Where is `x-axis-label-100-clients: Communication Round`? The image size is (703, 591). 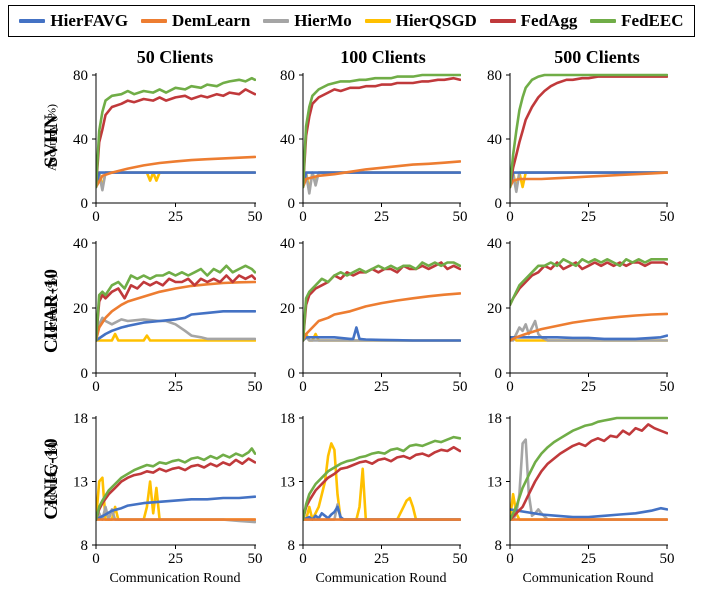 x-axis-label-100-clients: Communication Round is located at coordinates (381, 578).